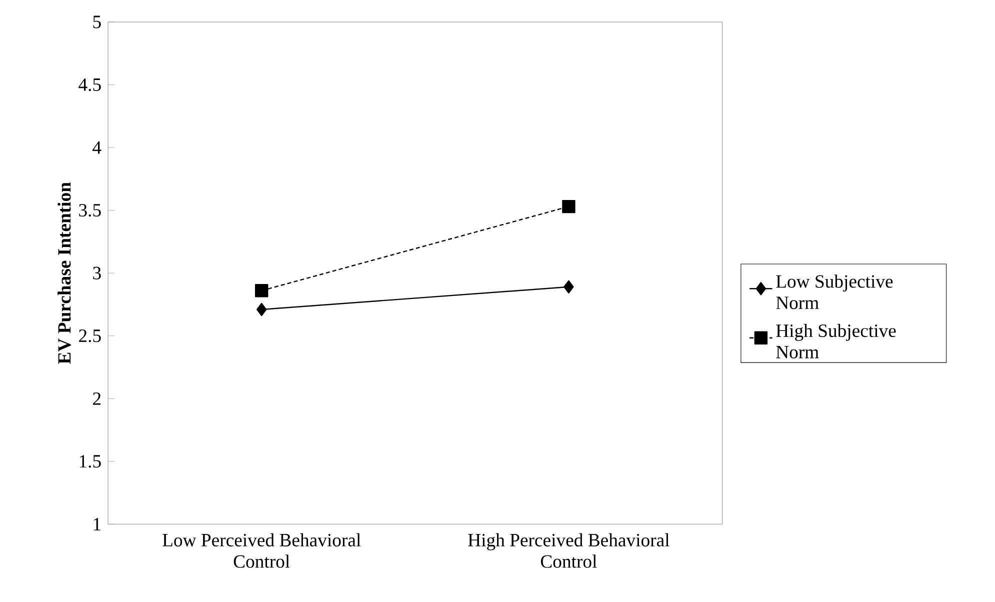 This screenshot has width=995, height=602. I want to click on y-tick-label: 1, so click(97, 524).